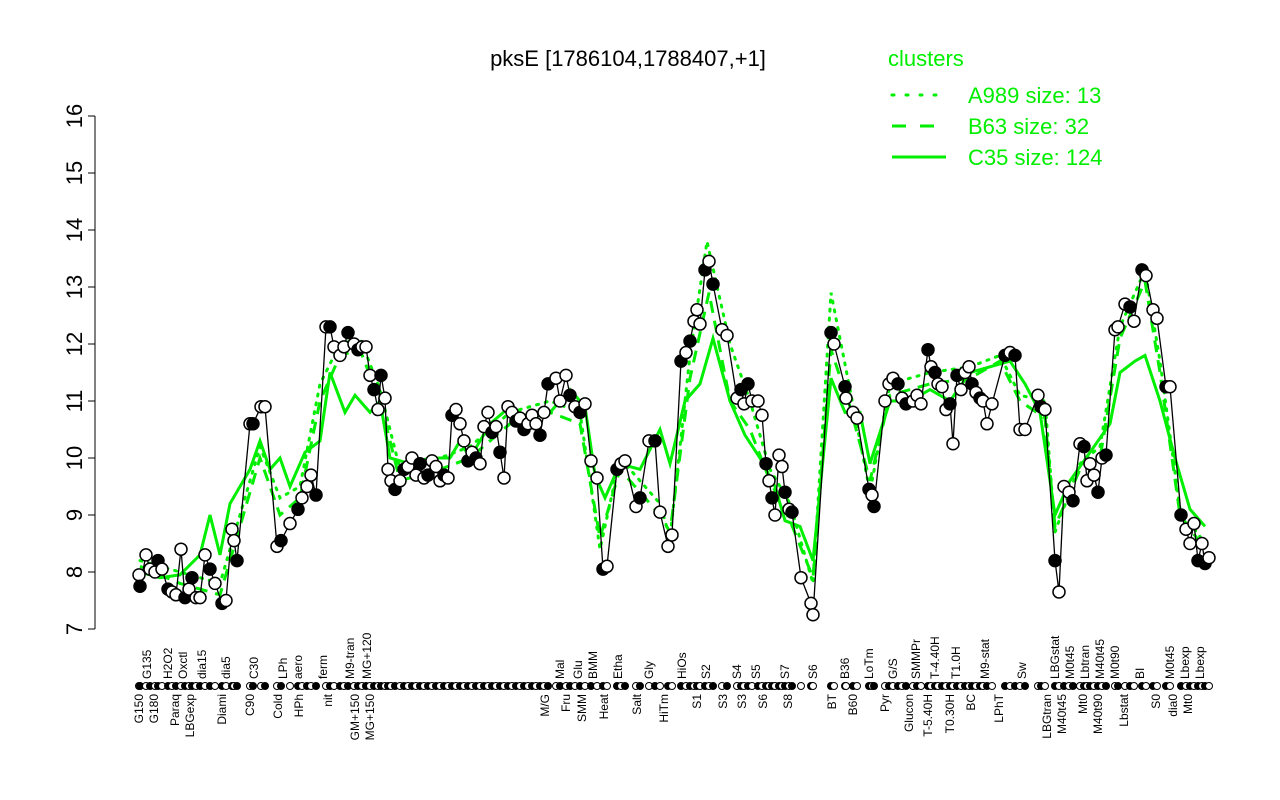 The height and width of the screenshot is (800, 1280). Describe the element at coordinates (323, 667) in the screenshot. I see `x-label-upper: ferm` at that location.